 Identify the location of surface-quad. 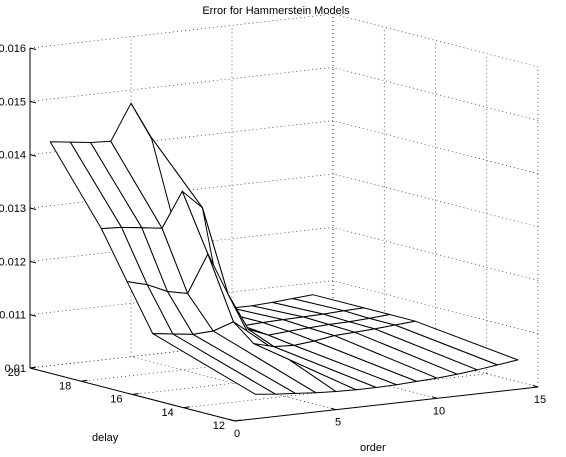
(456, 343).